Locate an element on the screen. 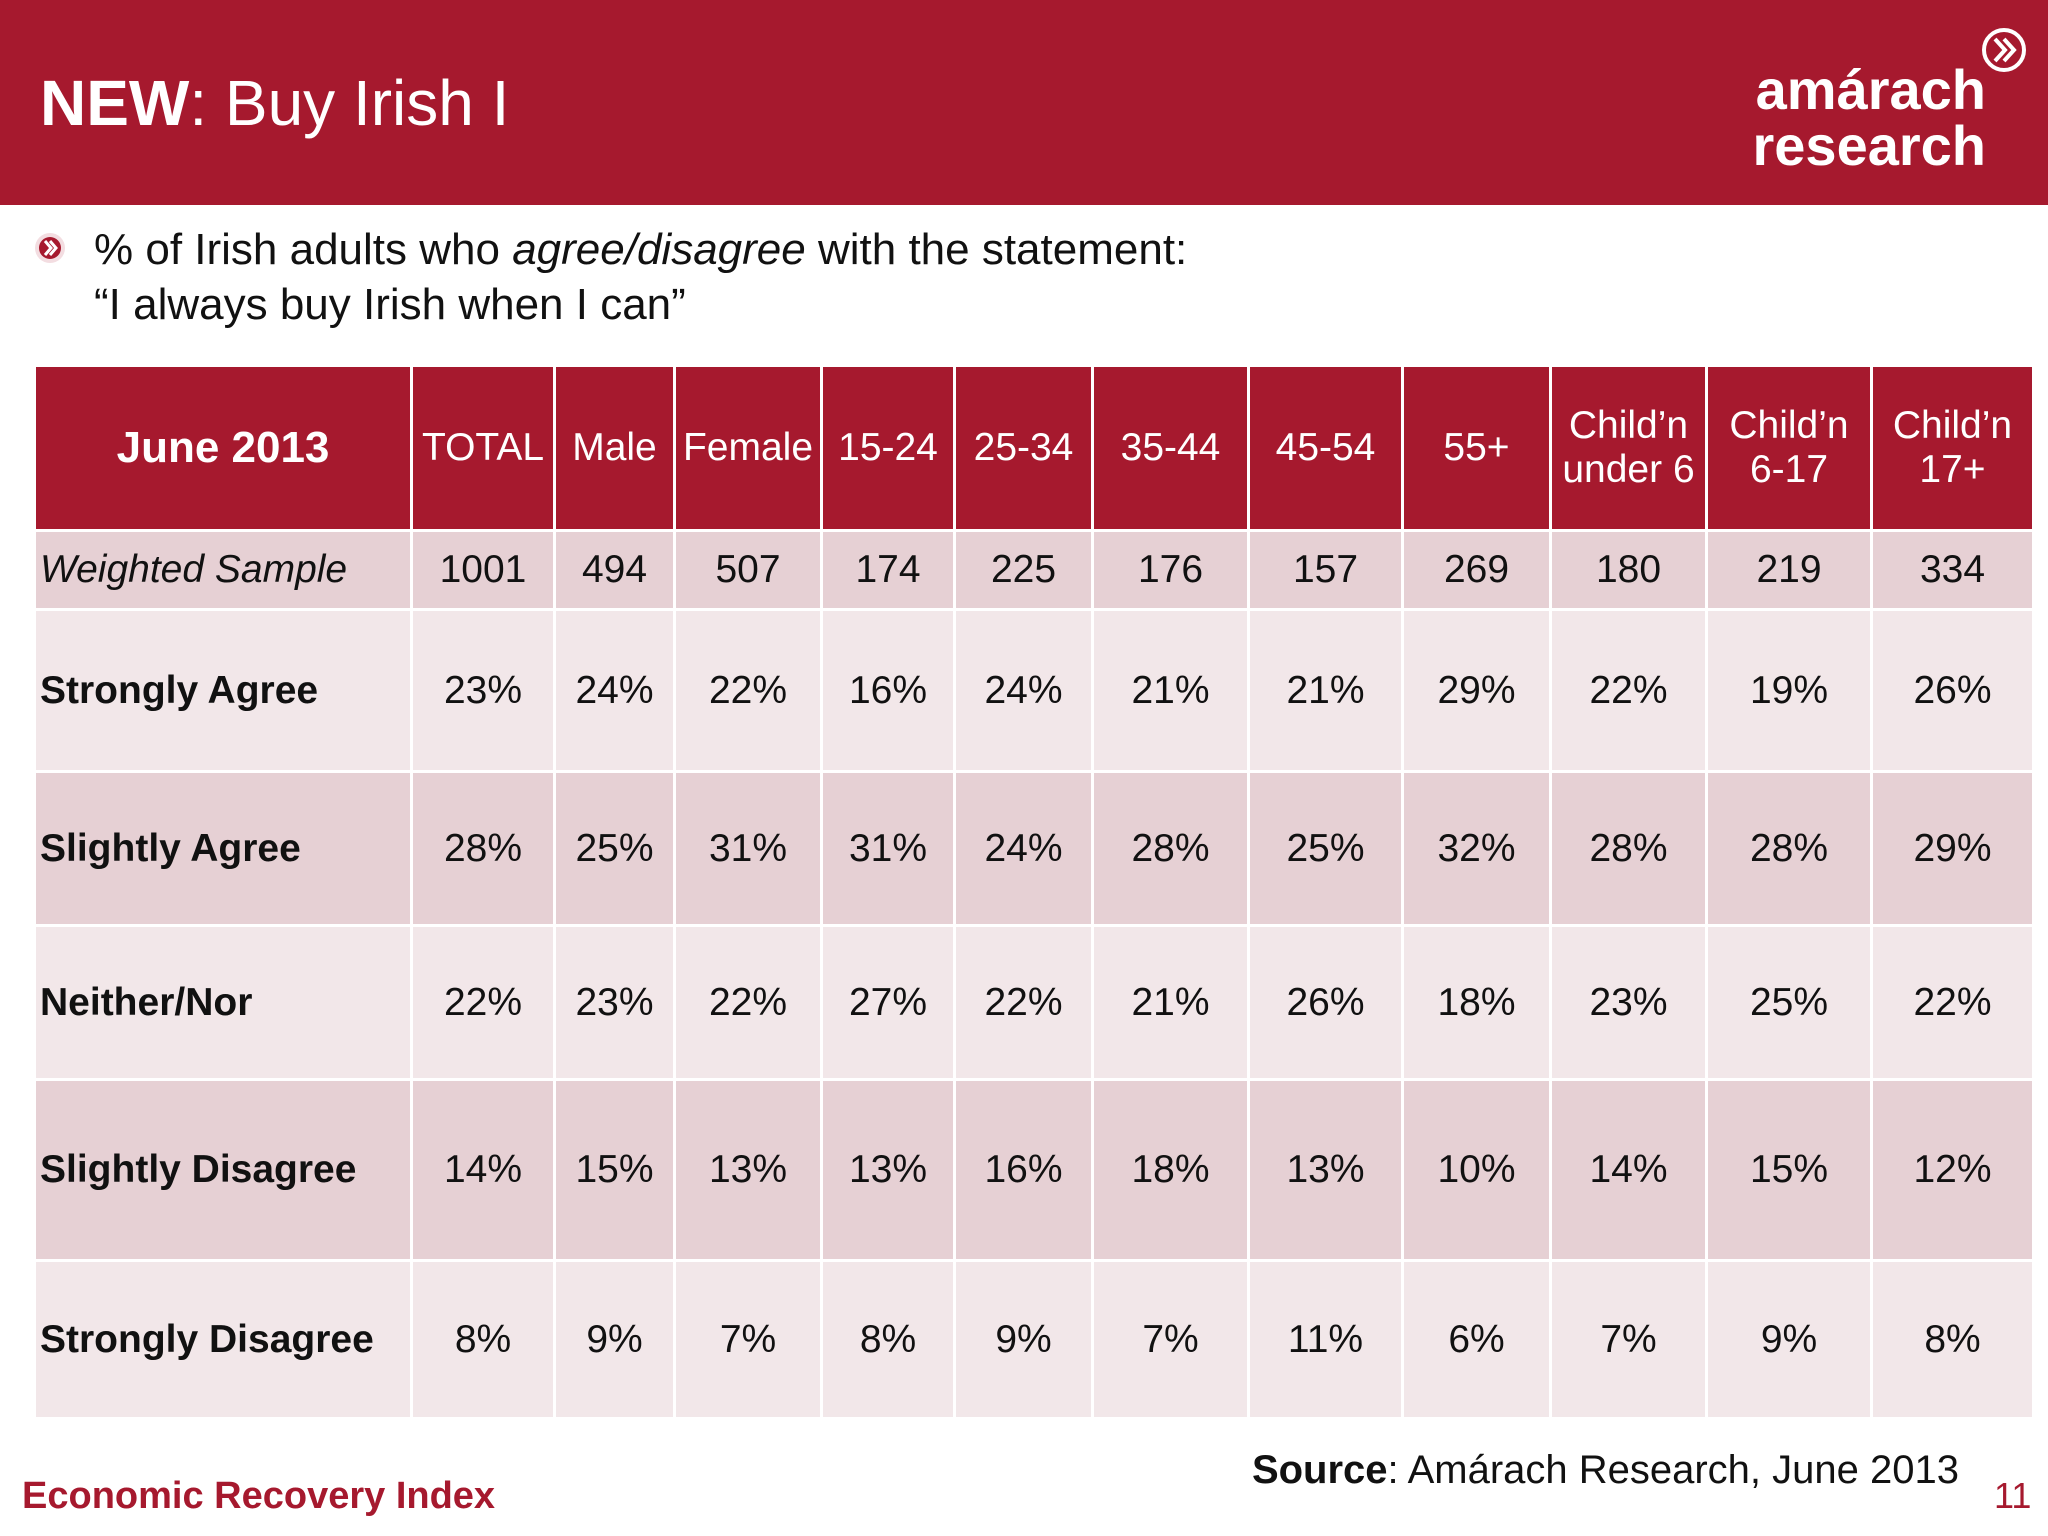  header-line: 17+ is located at coordinates (1952, 469).